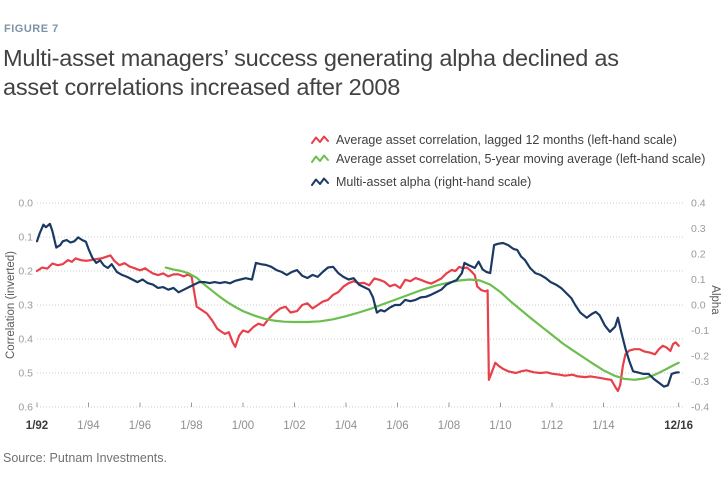  What do you see at coordinates (25, 340) in the screenshot?
I see `left-axis-tick-label: 0.4` at bounding box center [25, 340].